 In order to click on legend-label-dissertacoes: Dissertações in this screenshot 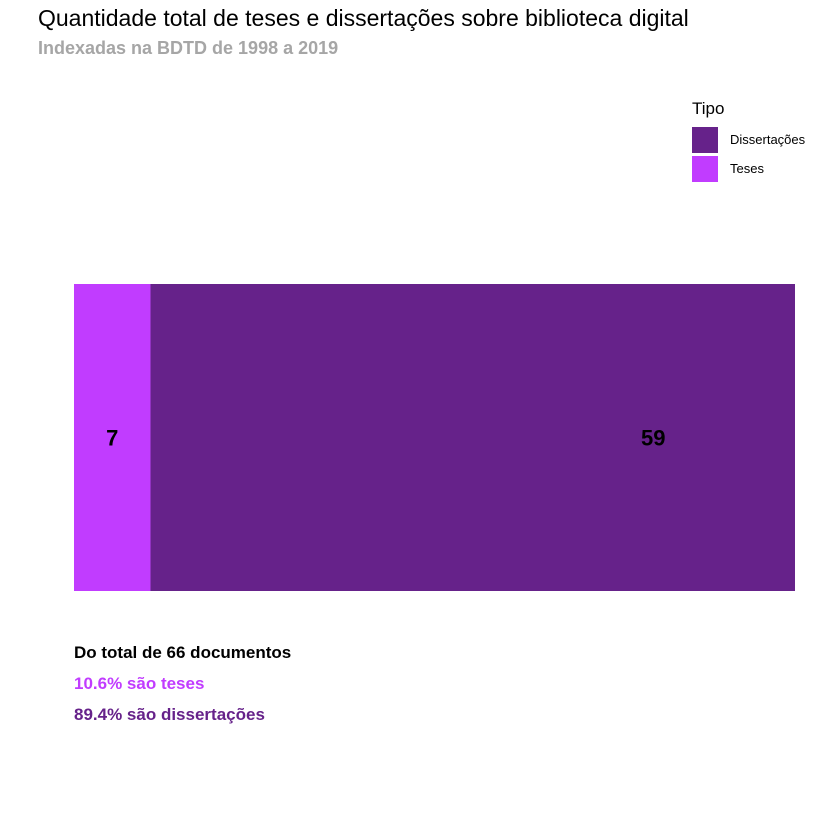, I will do `click(768, 139)`.